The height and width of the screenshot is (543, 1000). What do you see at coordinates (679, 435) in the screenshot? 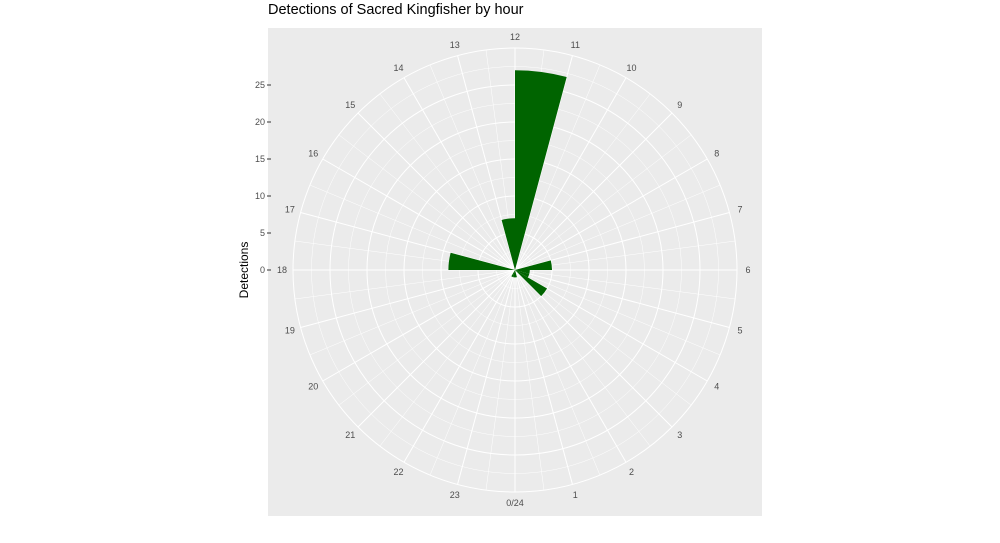
I see `hour-label: 3` at bounding box center [679, 435].